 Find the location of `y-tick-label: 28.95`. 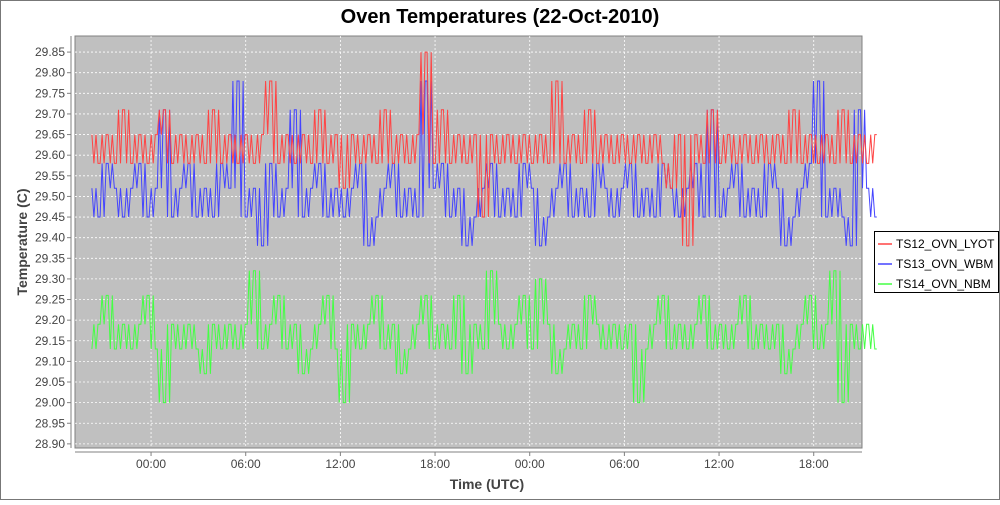

y-tick-label: 28.95 is located at coordinates (50, 423).